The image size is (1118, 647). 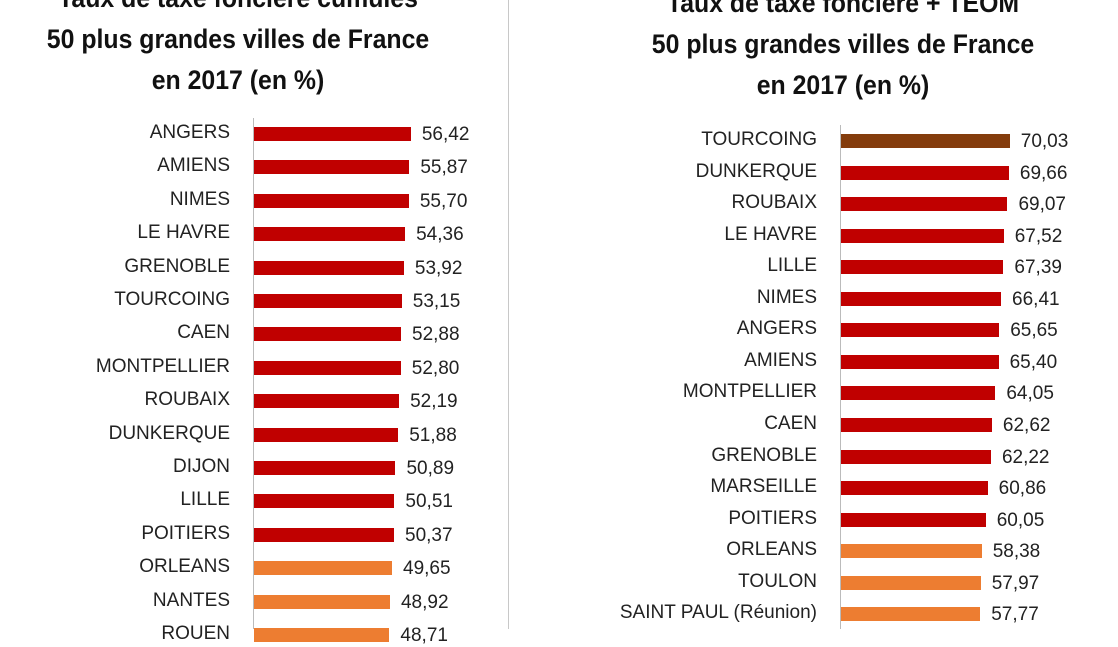 I want to click on value-label: 57,97, so click(x=1015, y=583).